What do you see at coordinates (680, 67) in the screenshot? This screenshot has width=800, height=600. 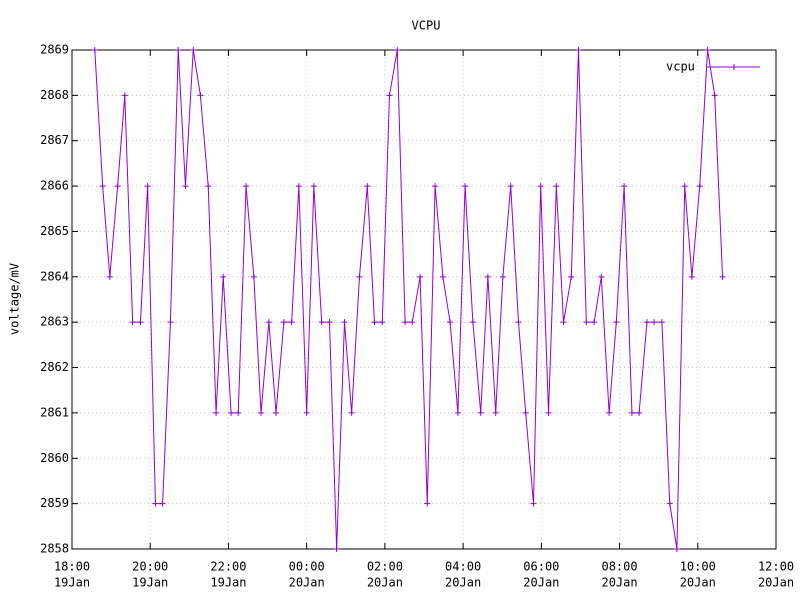 I see `legend-label: vcpu` at bounding box center [680, 67].